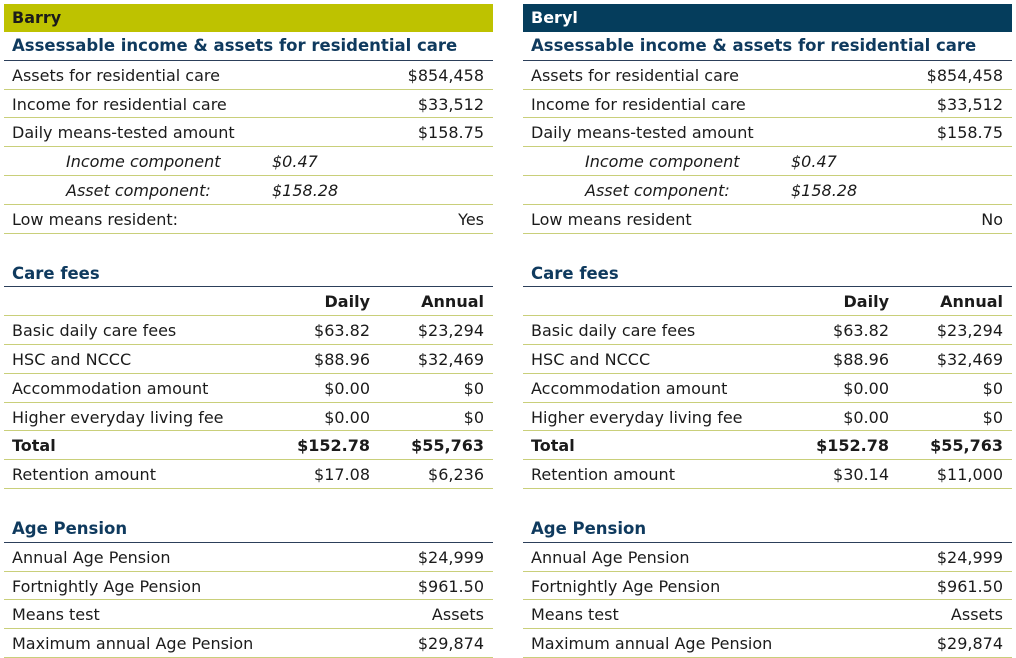  Describe the element at coordinates (333, 446) in the screenshot. I see `row-daily: $152.78` at that location.